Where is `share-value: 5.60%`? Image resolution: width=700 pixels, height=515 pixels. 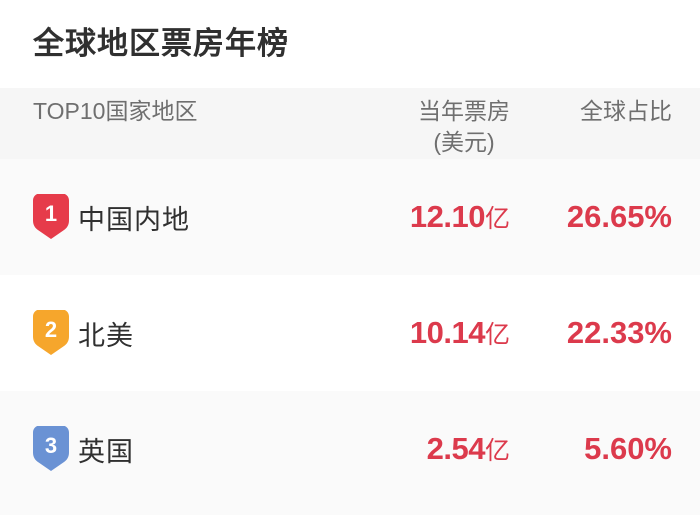
share-value: 5.60% is located at coordinates (628, 448).